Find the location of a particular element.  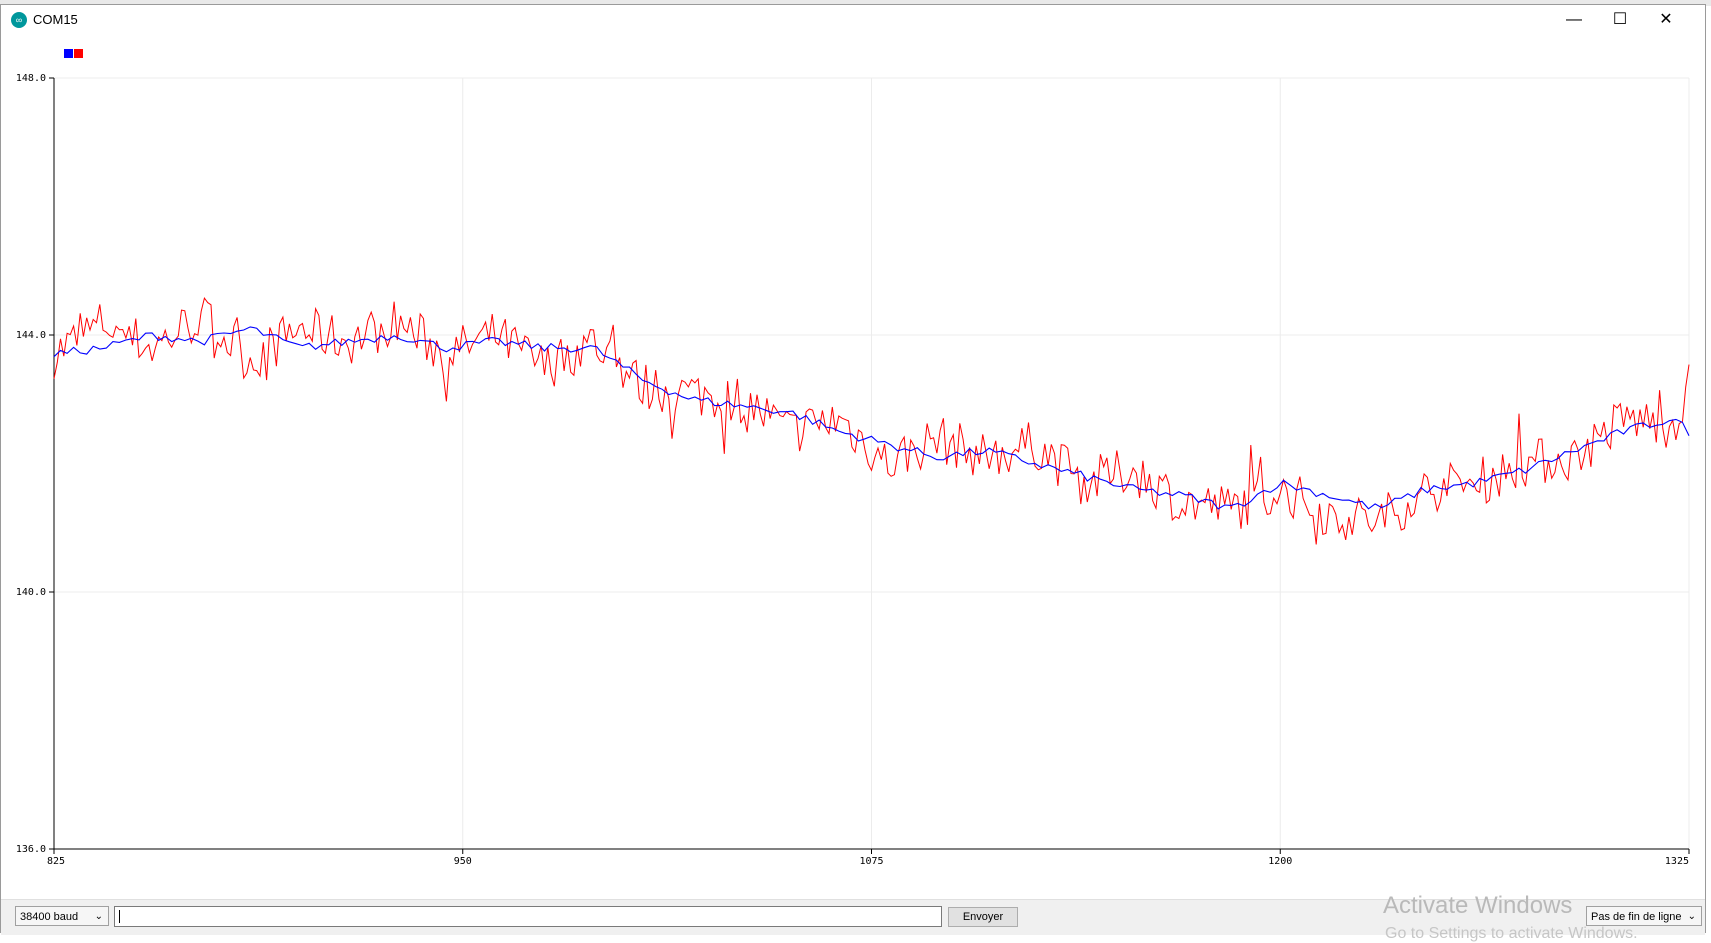

legend is located at coordinates (74, 54).